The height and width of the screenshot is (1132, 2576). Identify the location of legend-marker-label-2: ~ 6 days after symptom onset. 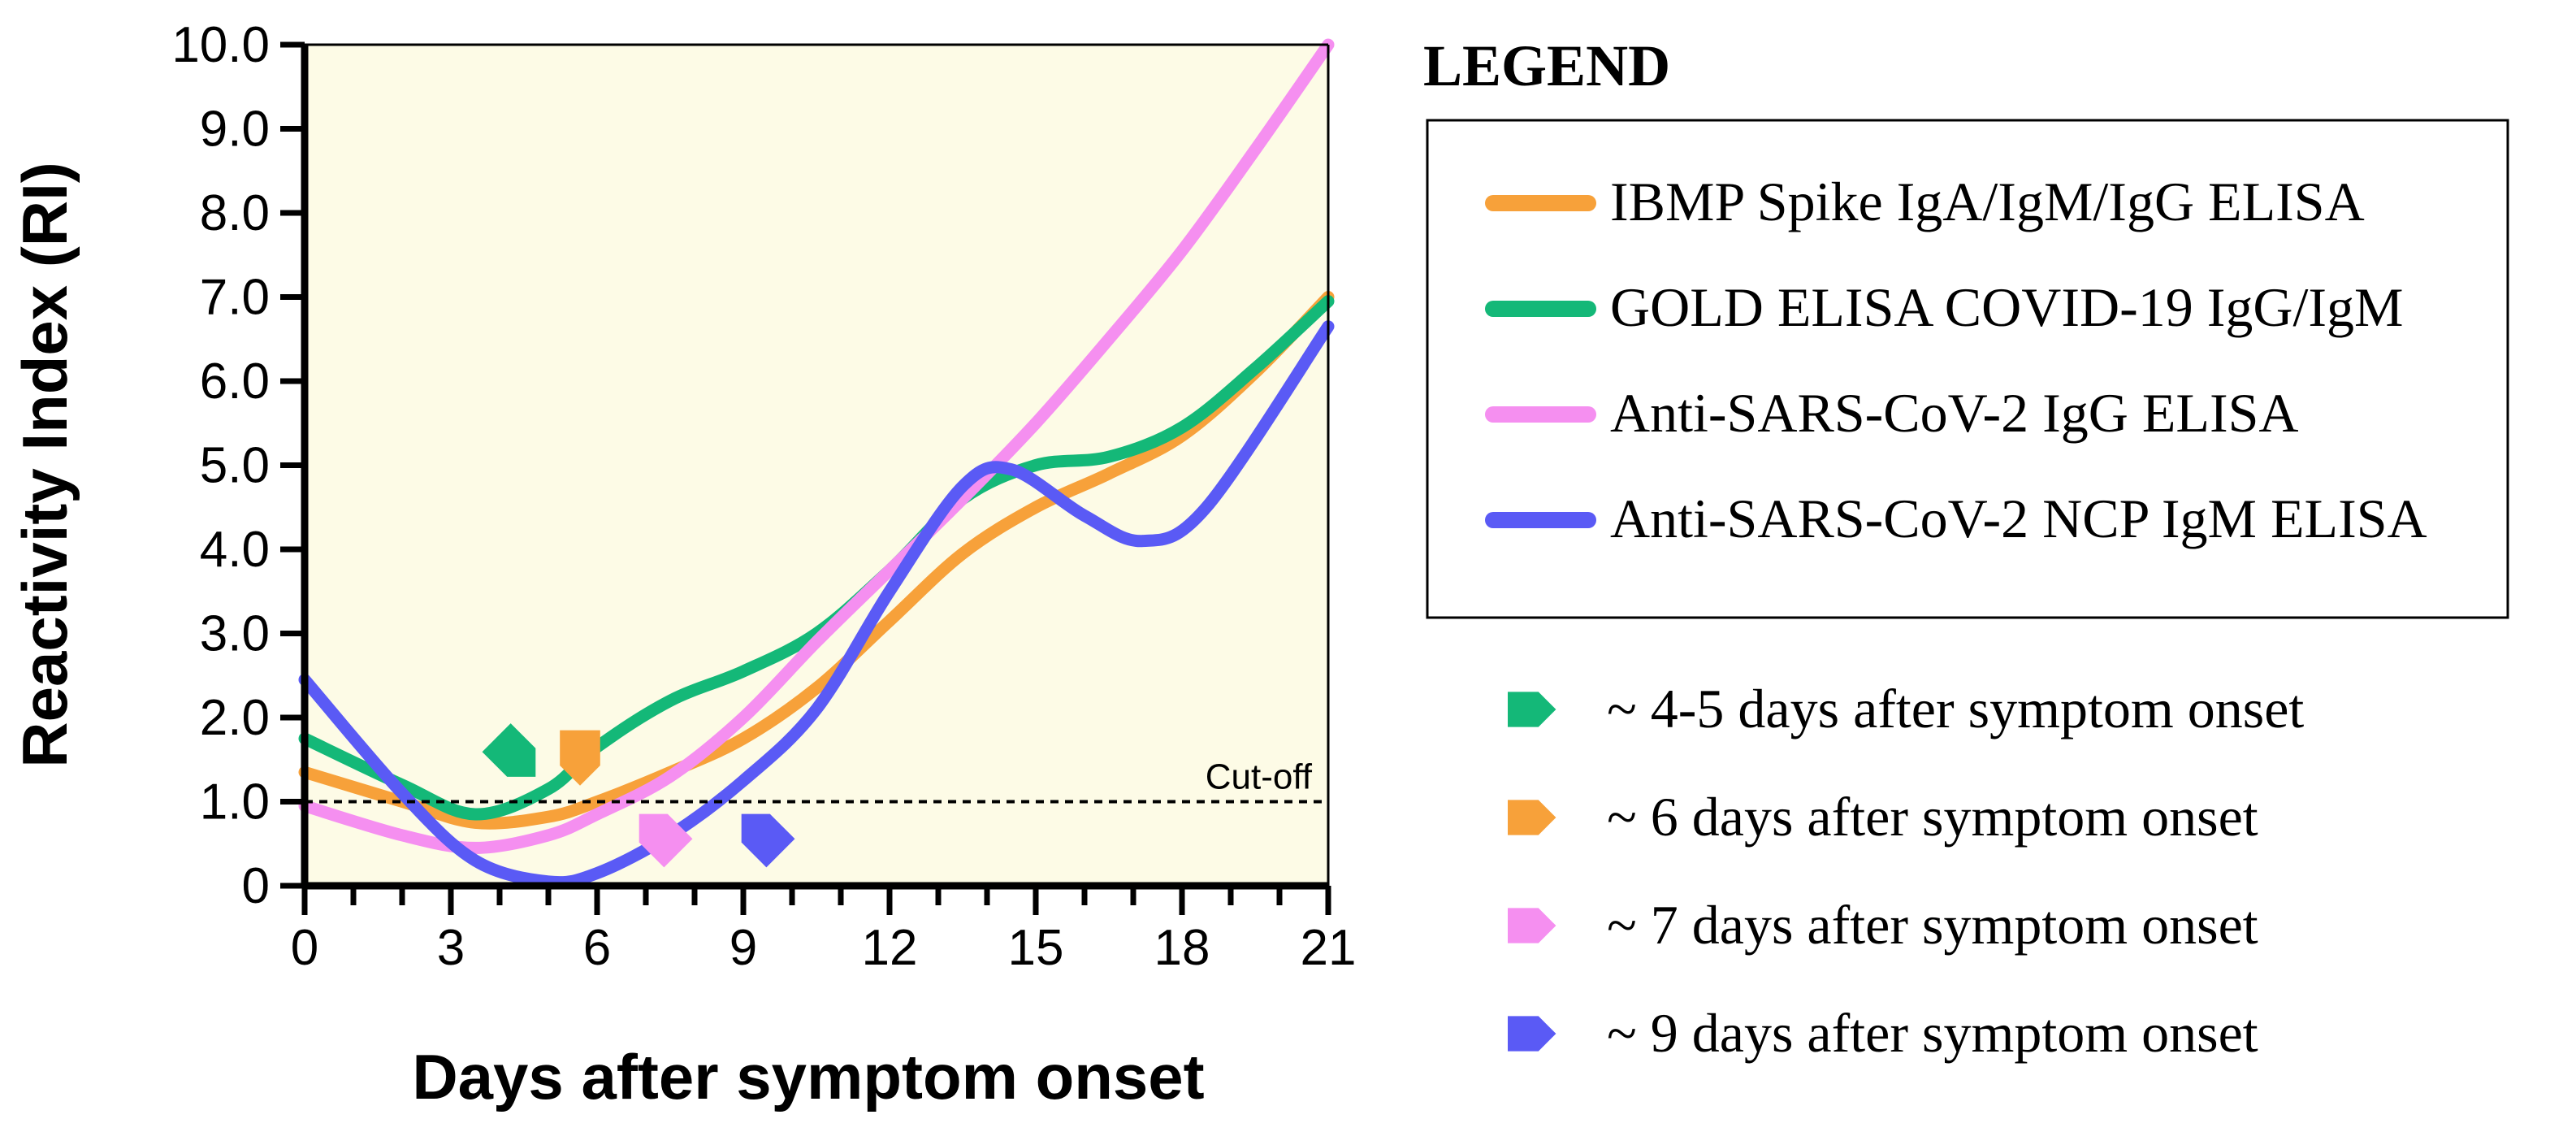
(1932, 817).